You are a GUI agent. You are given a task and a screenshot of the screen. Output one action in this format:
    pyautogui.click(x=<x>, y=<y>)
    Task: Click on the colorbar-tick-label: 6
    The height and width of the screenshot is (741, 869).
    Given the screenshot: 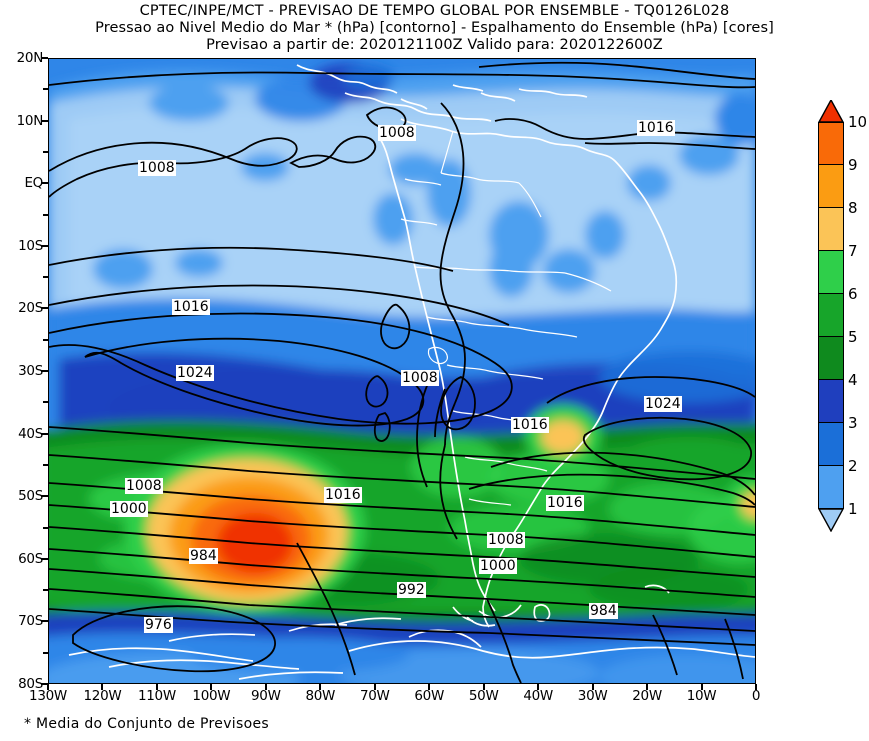 What is the action you would take?
    pyautogui.click(x=853, y=294)
    